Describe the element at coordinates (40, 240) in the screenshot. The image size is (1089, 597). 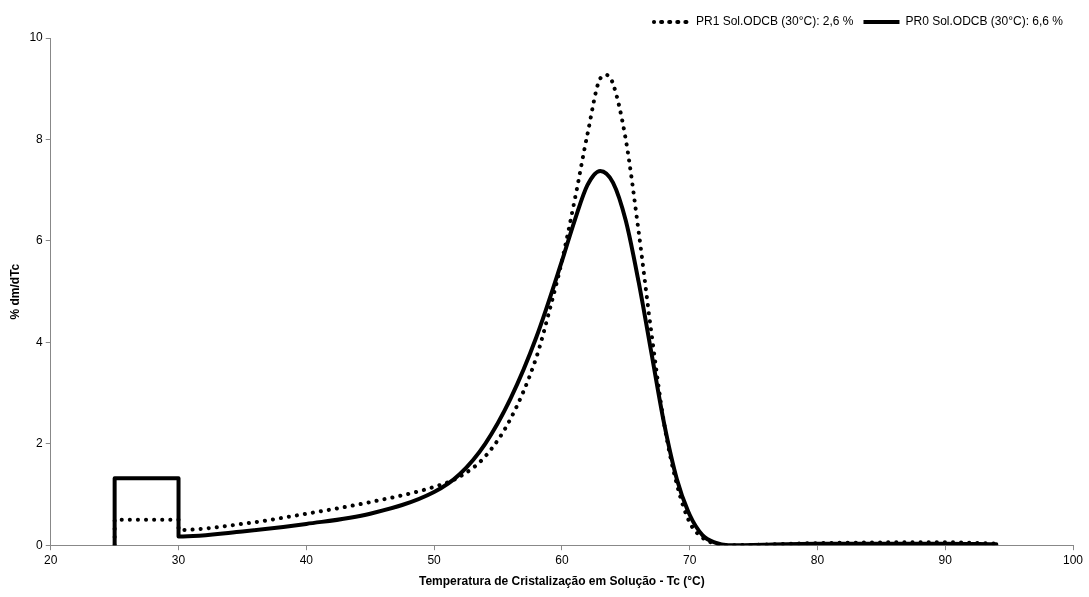
I see `y-tick-label: 6` at that location.